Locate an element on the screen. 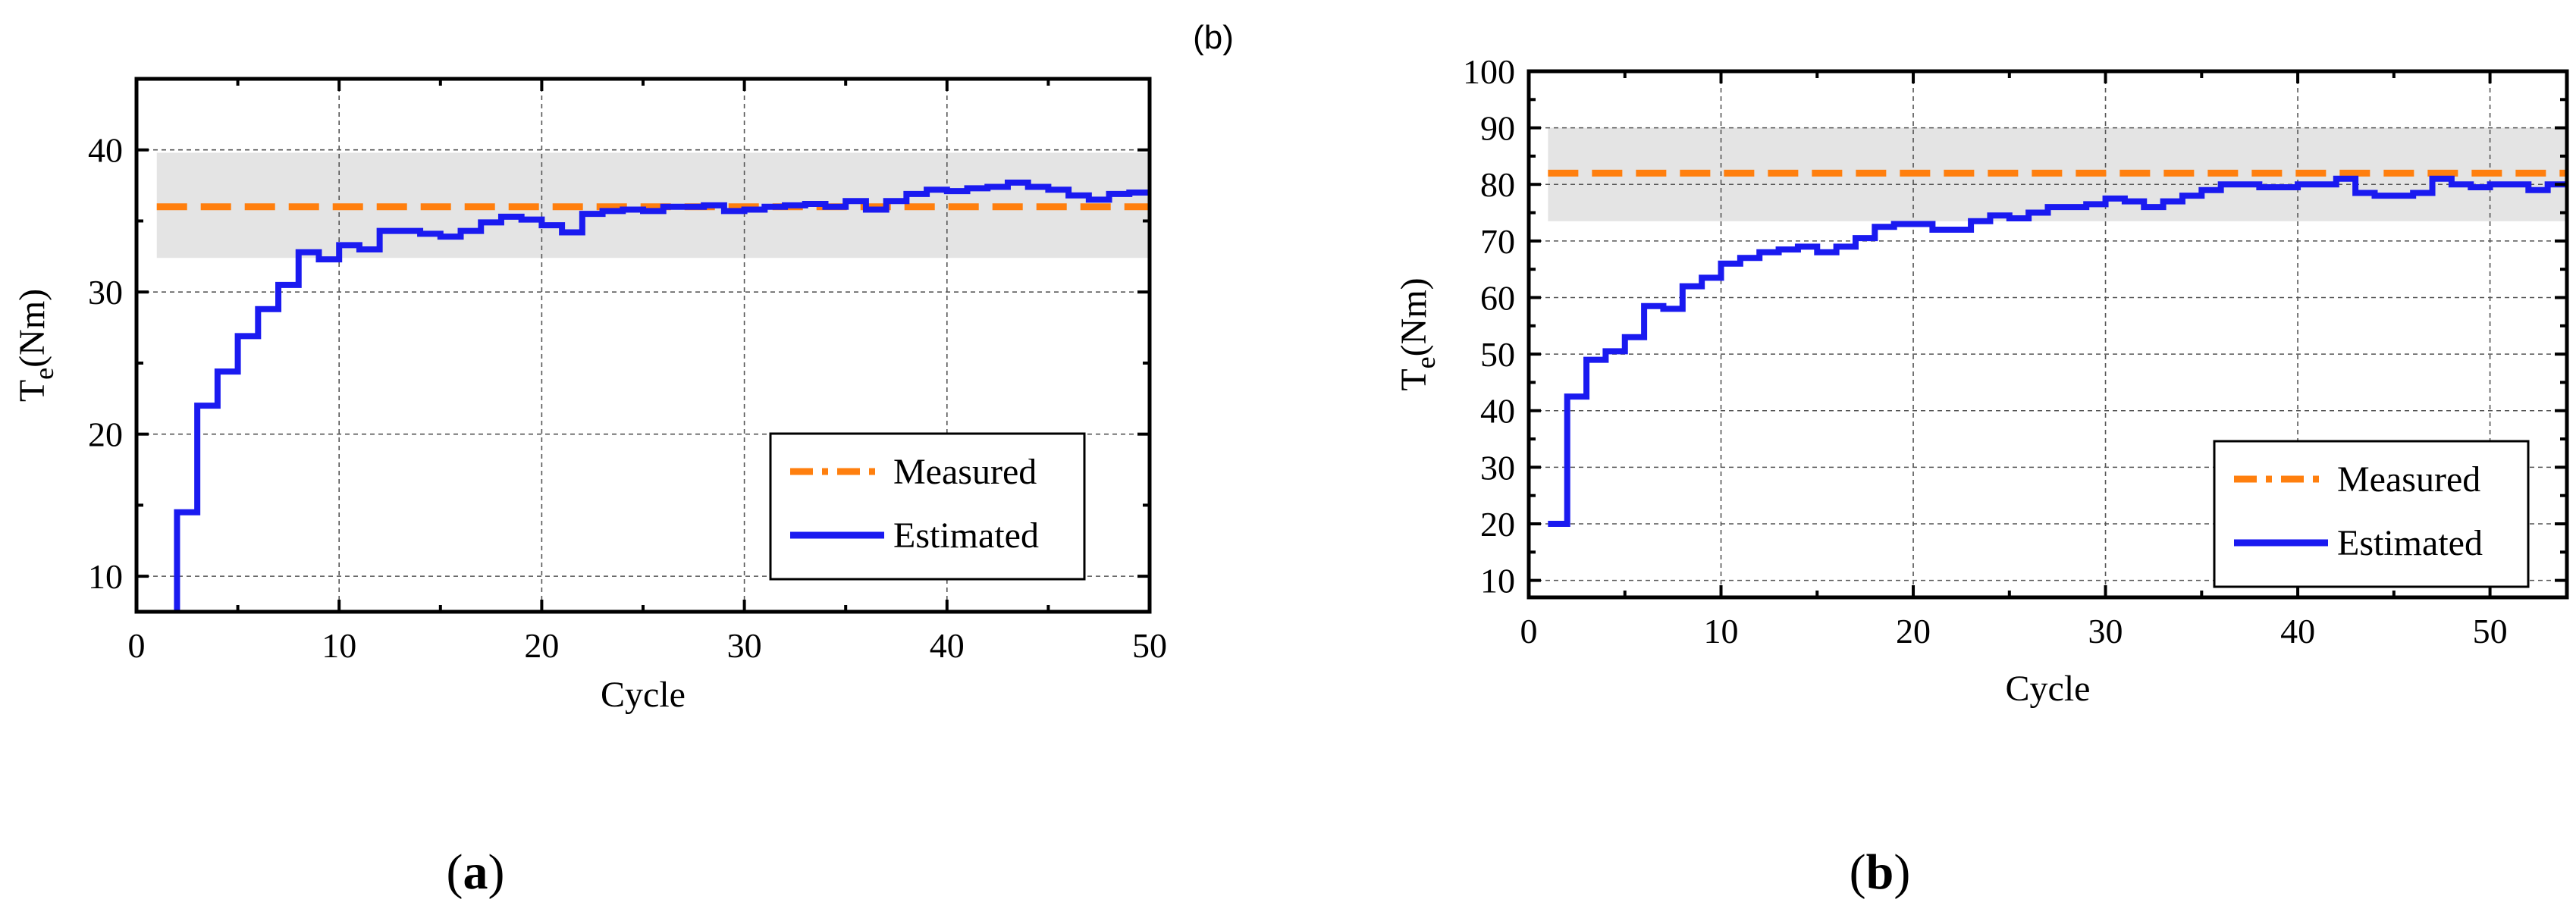 The image size is (2576, 915). panel-label-letter: b is located at coordinates (1880, 872).